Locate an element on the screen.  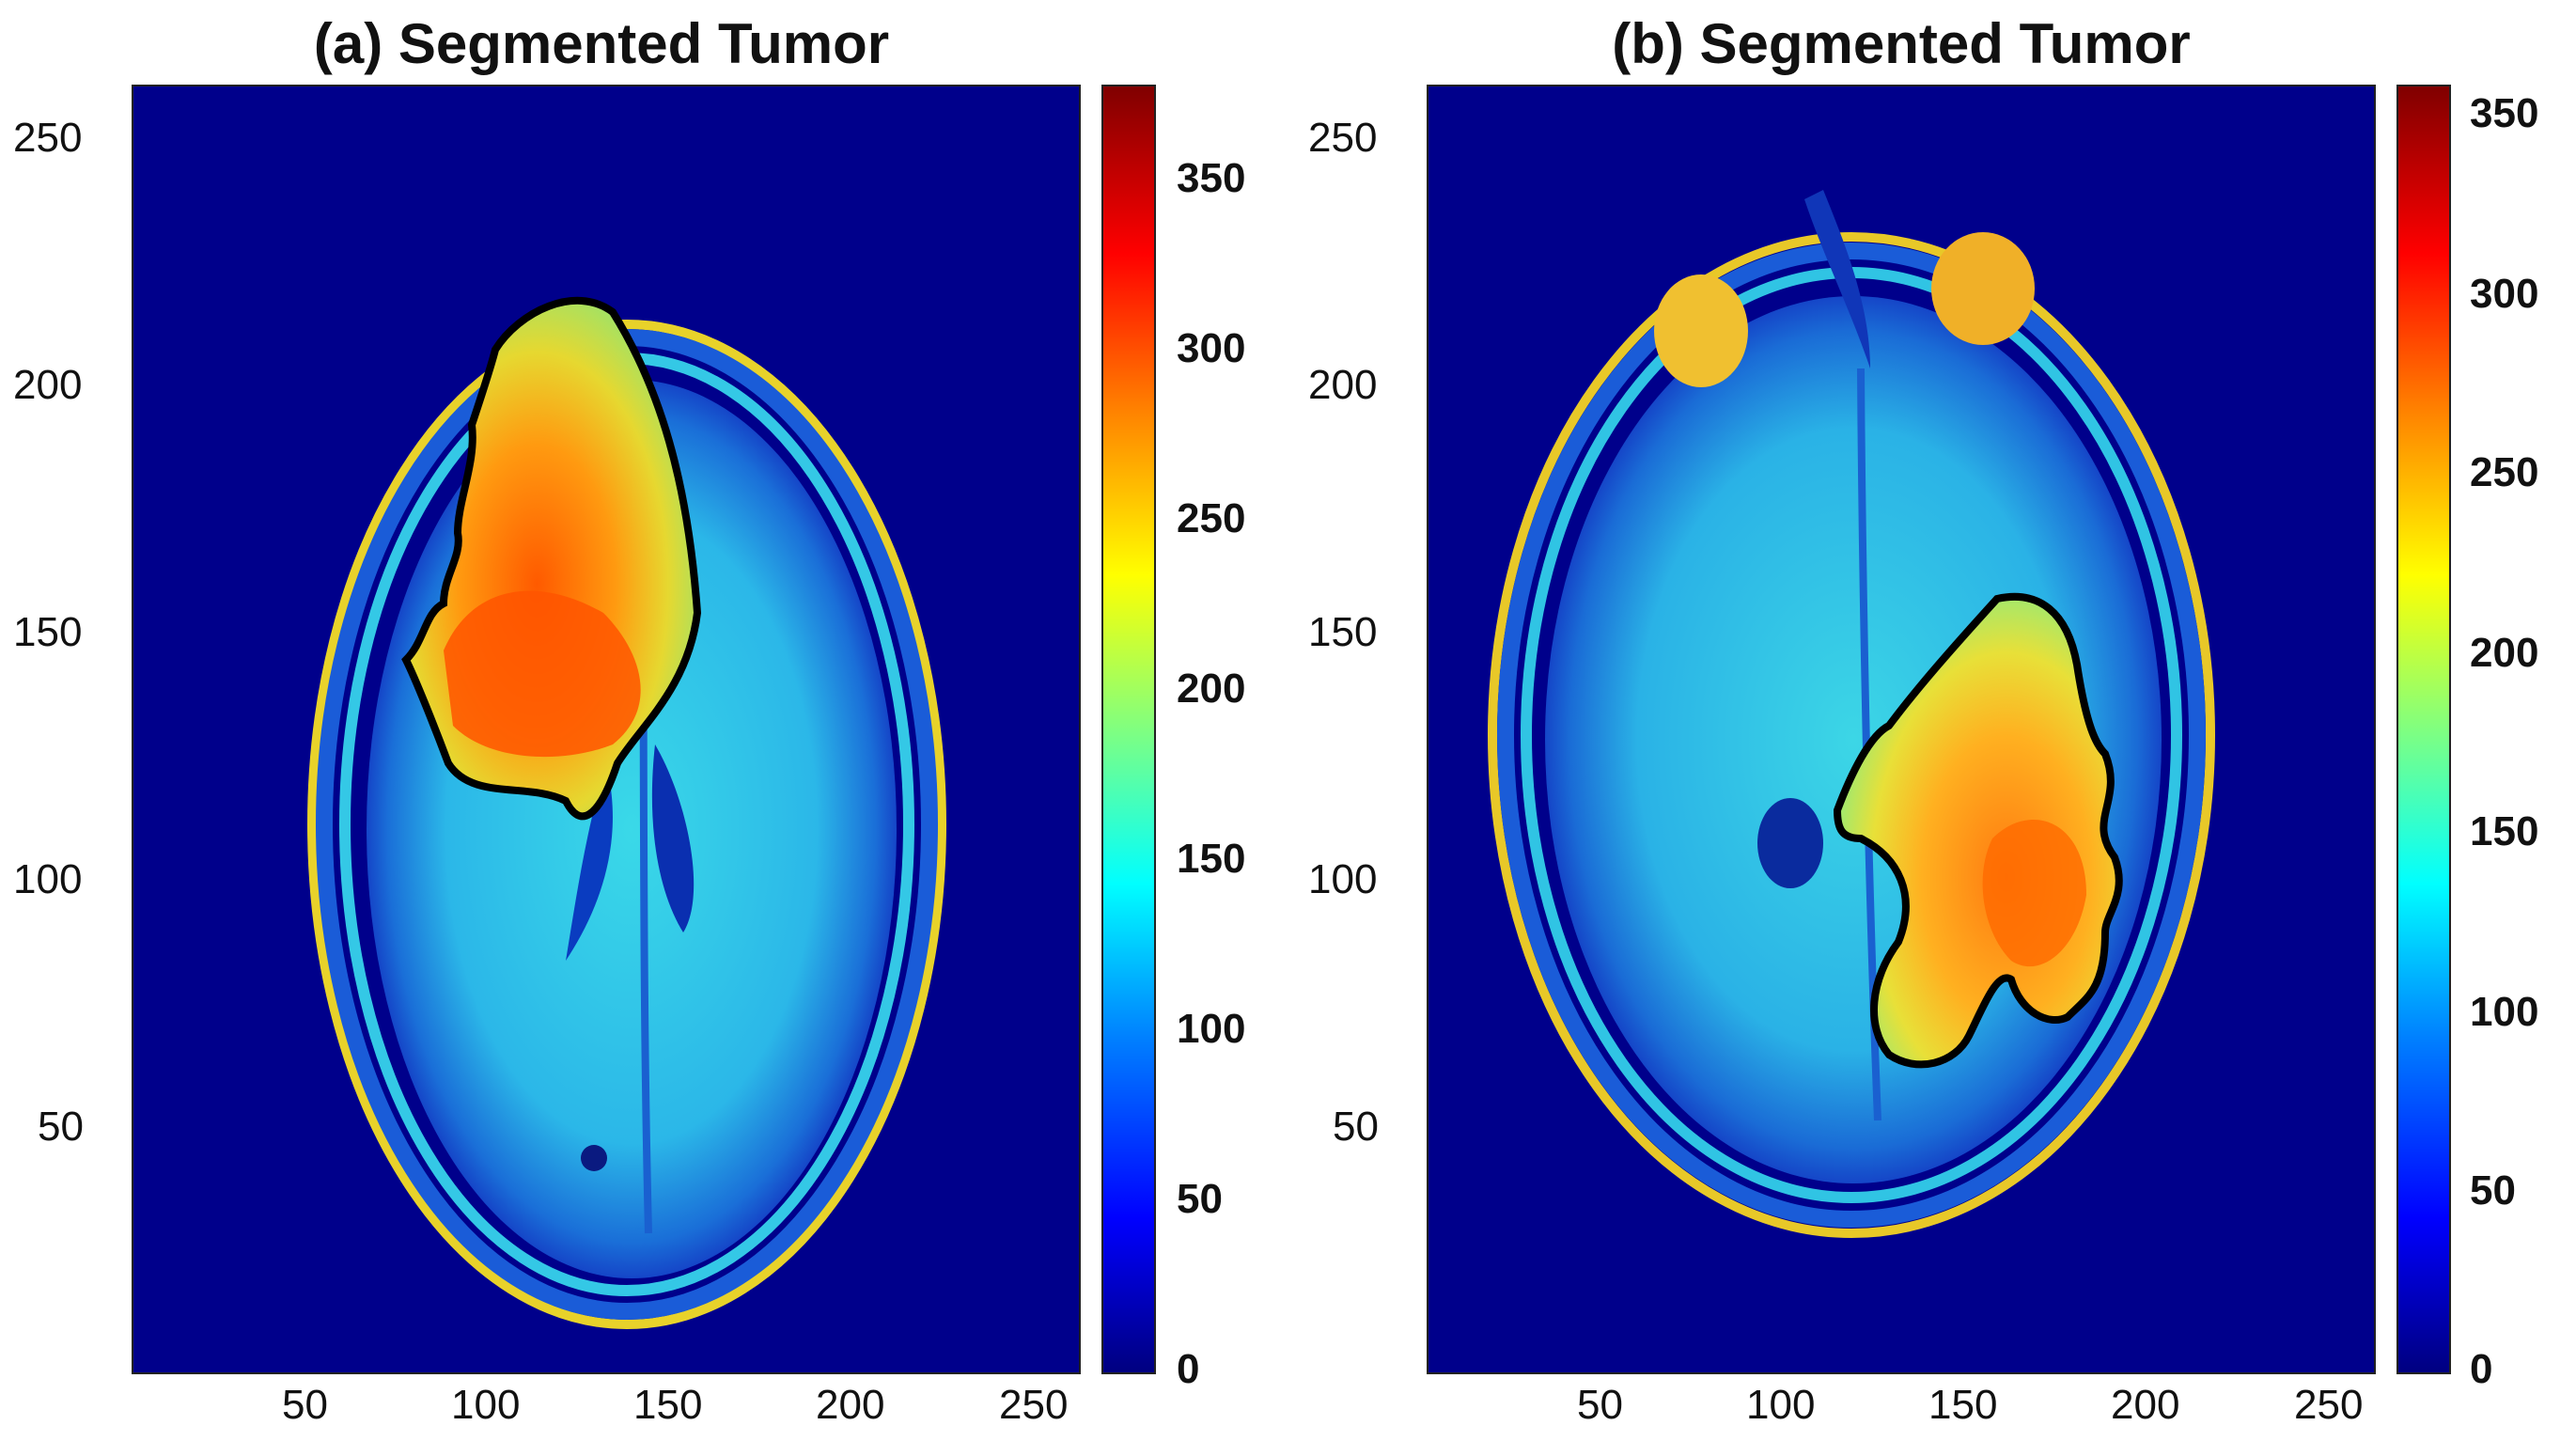
panel-b-ytick: 250 is located at coordinates (1343, 138).